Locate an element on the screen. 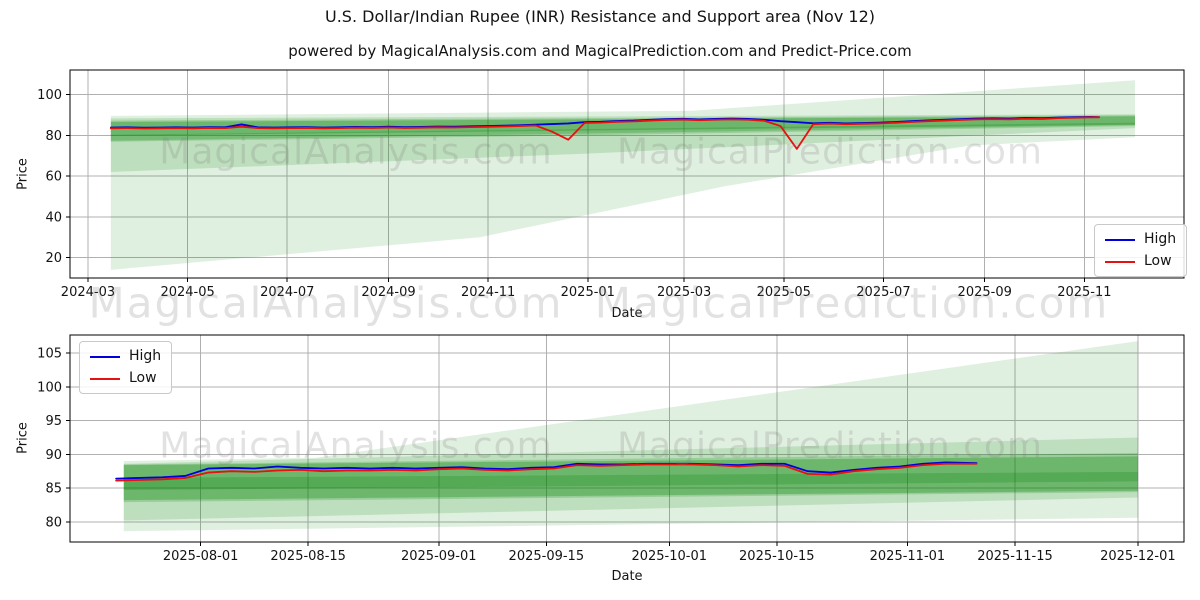  y-tick-label: 105 is located at coordinates (49, 354).